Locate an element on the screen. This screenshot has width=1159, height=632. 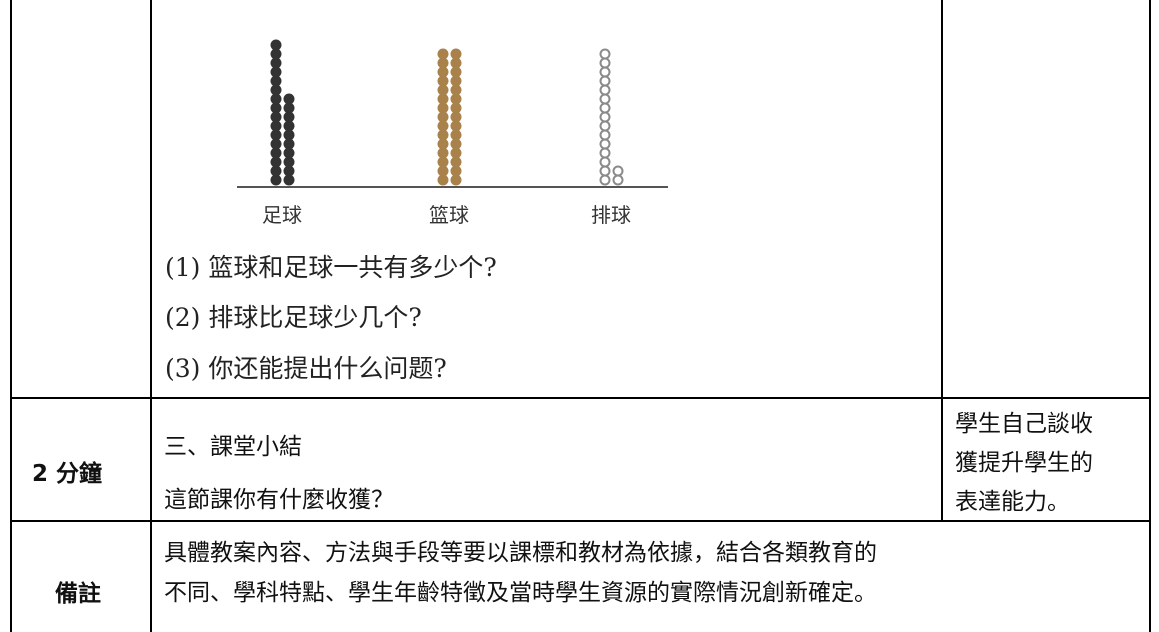
figure: 足球 篮球 排球 is located at coordinates (452, 133).